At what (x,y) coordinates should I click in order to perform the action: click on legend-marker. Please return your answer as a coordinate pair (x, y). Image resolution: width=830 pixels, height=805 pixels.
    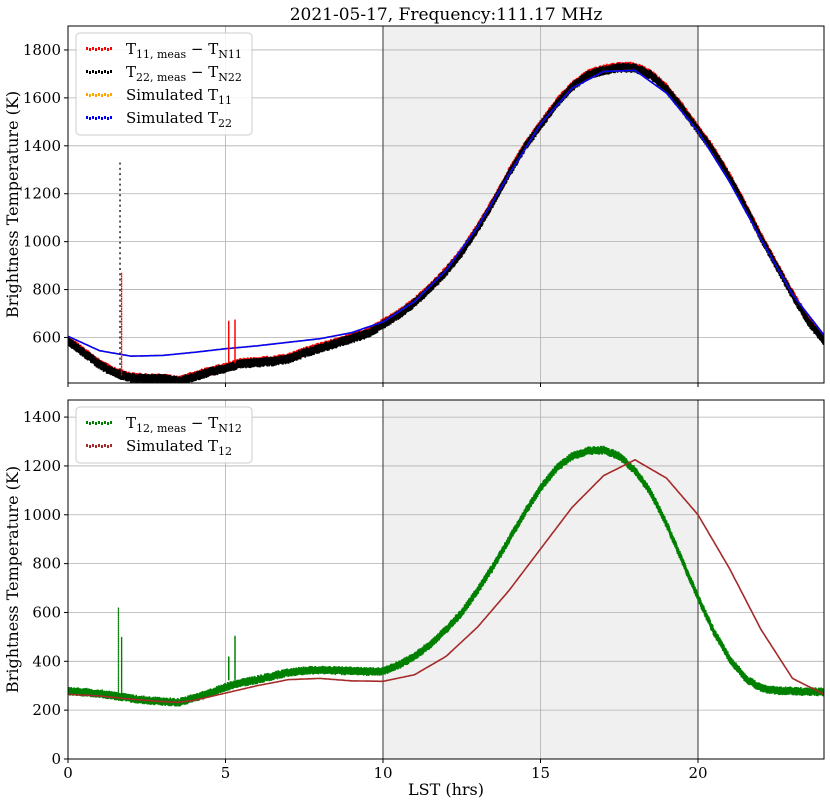
    Looking at the image, I should click on (99, 446).